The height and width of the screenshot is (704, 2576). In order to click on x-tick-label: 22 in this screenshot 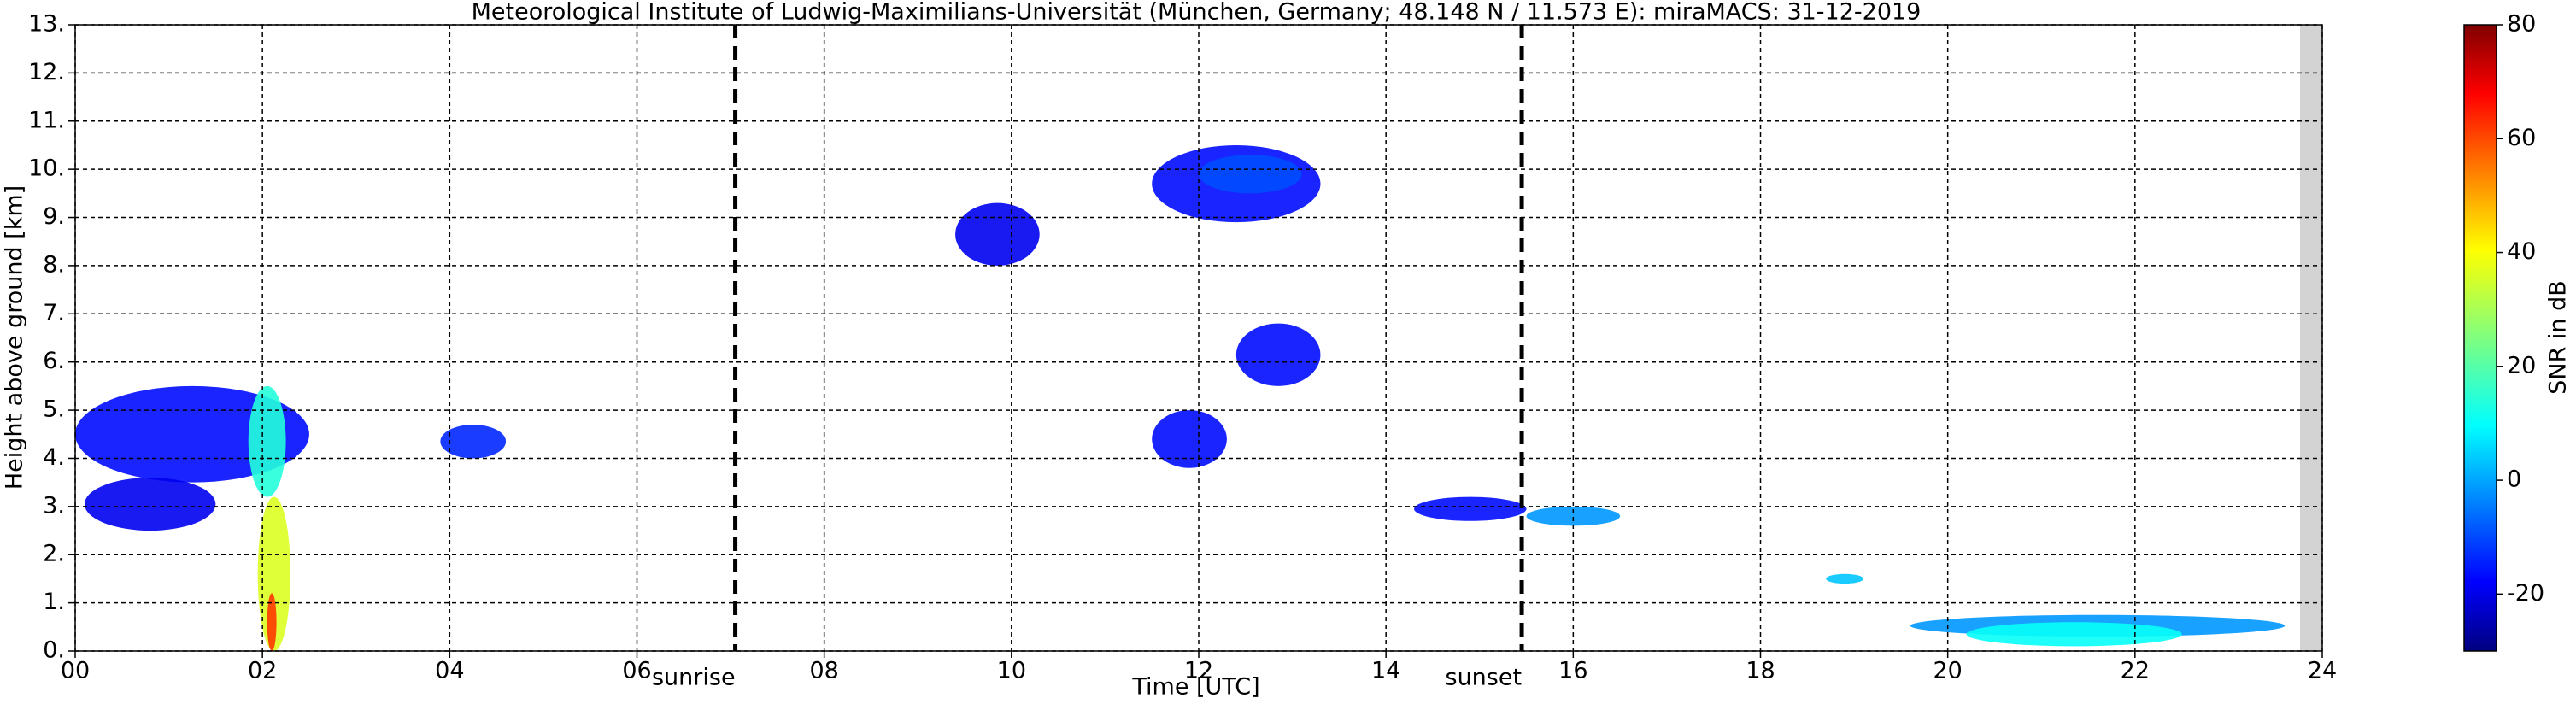, I will do `click(2135, 671)`.